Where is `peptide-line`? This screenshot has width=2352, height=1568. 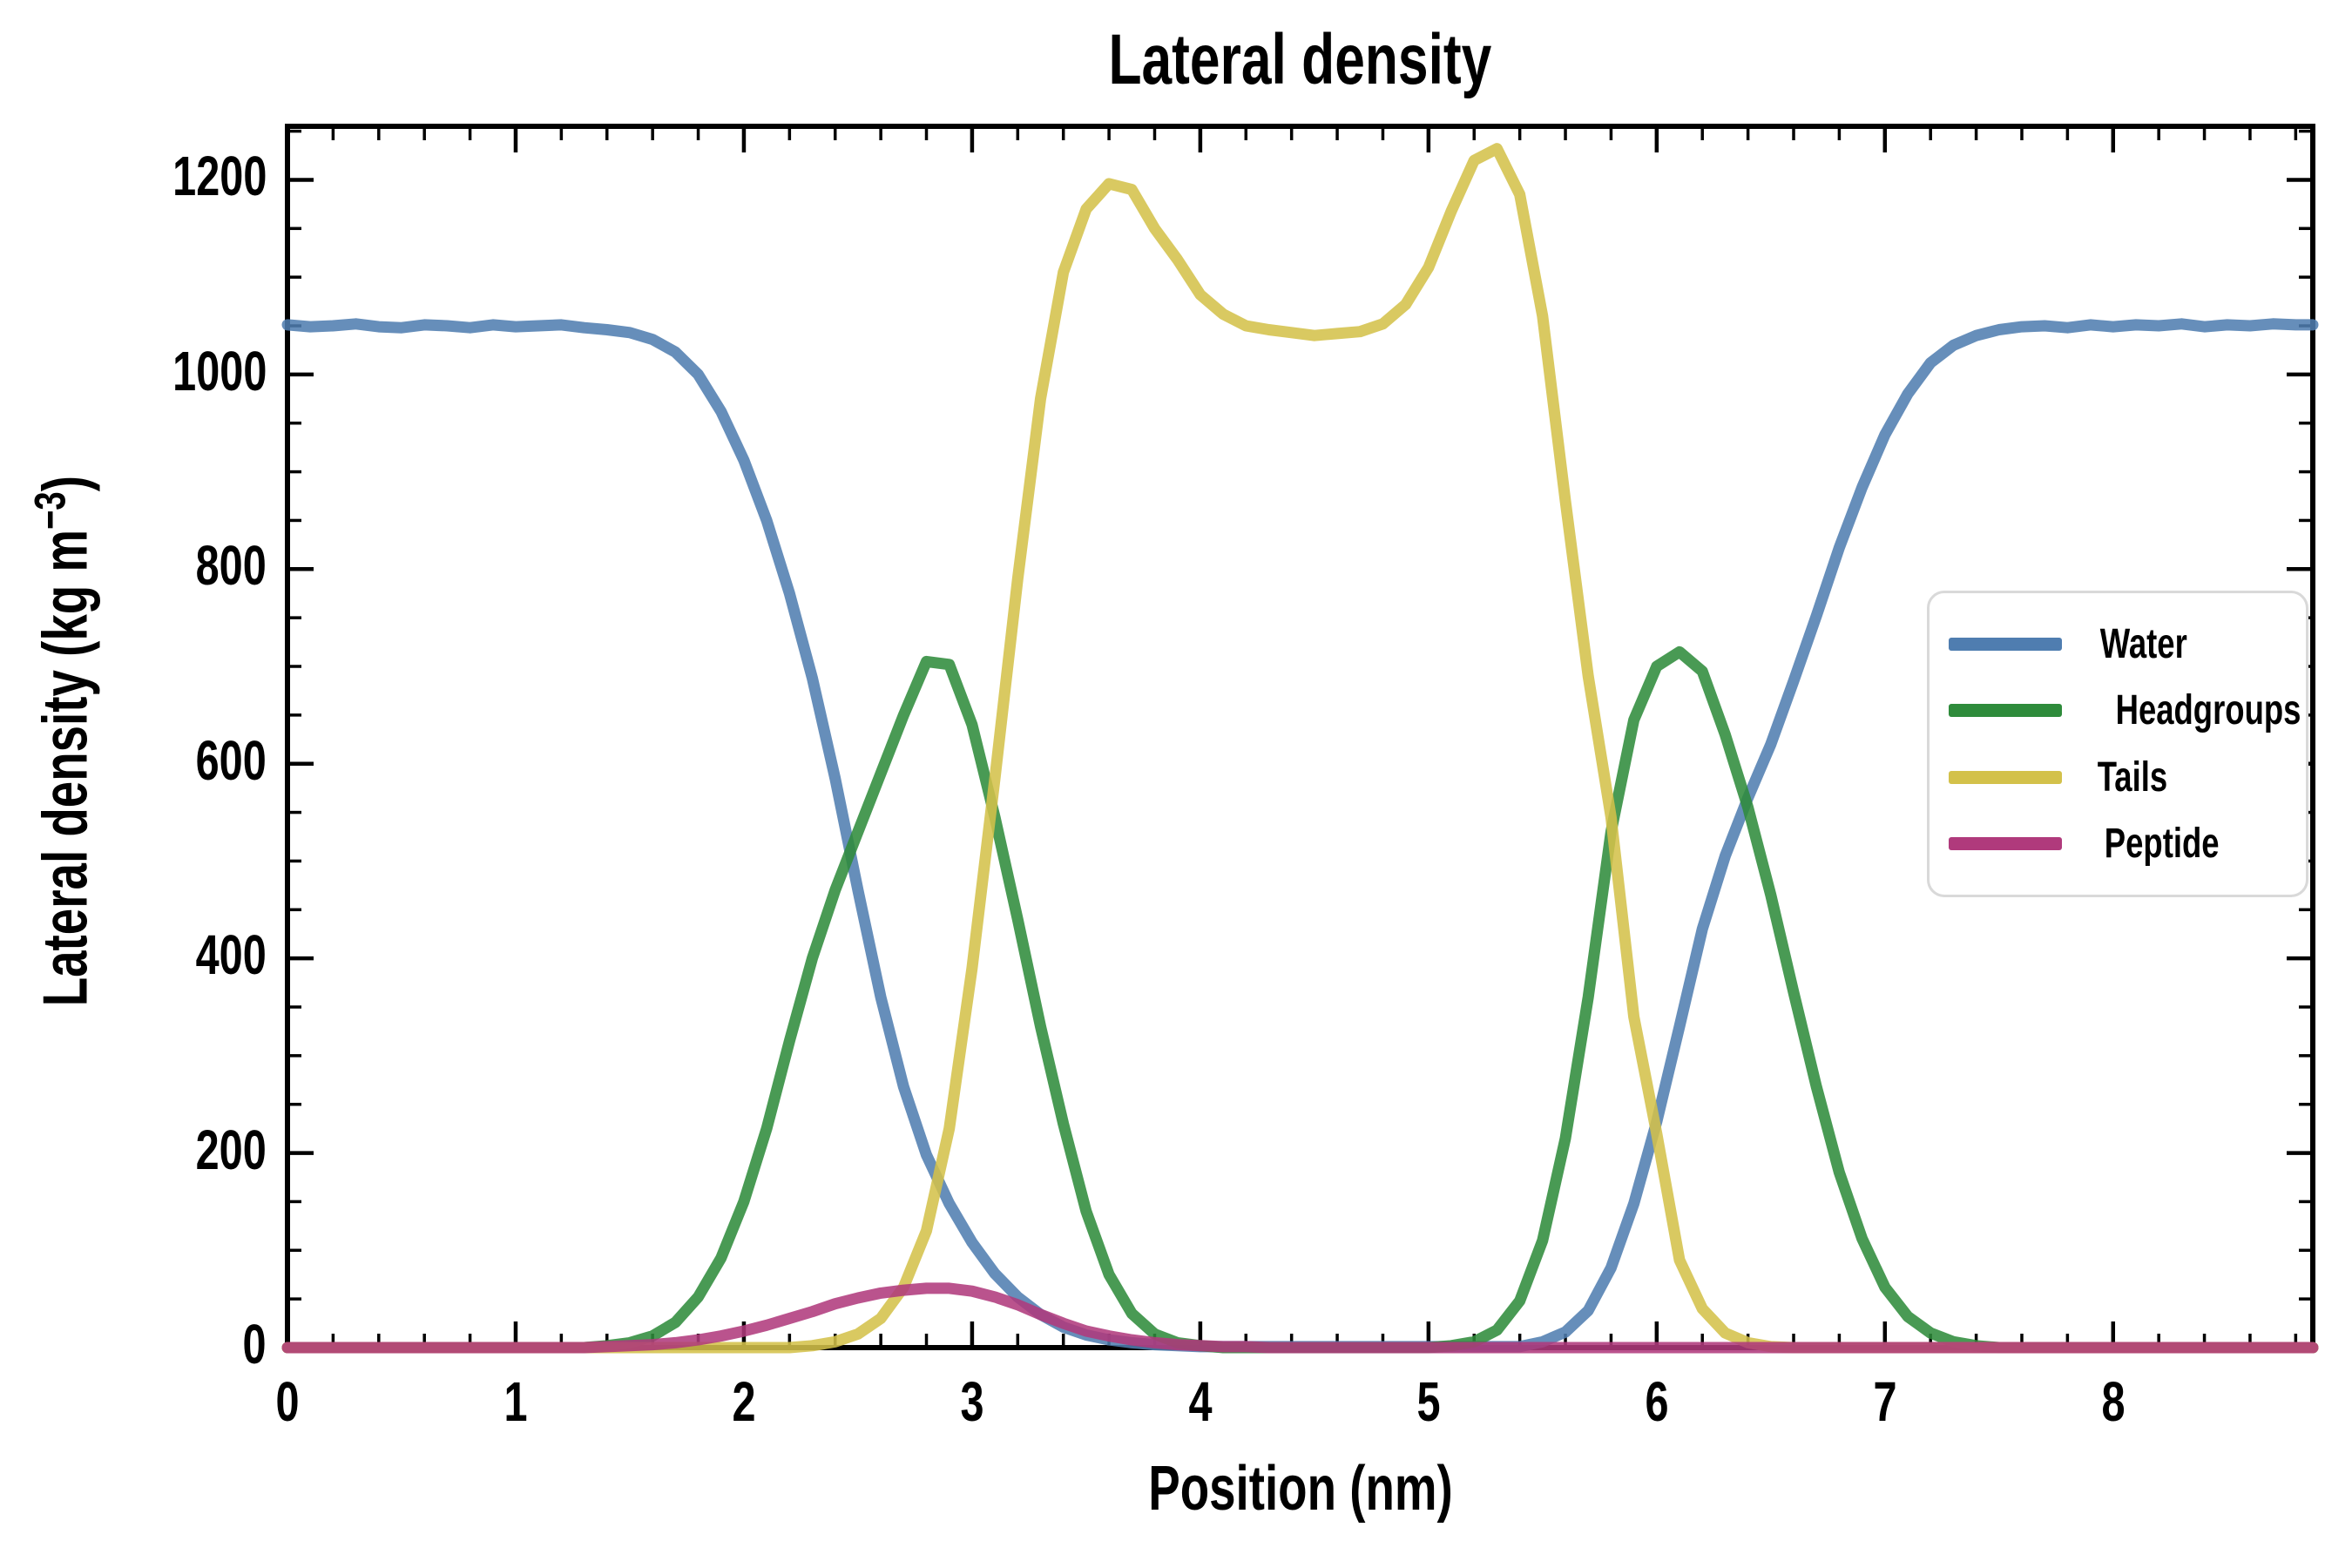
peptide-line is located at coordinates (1300, 1318).